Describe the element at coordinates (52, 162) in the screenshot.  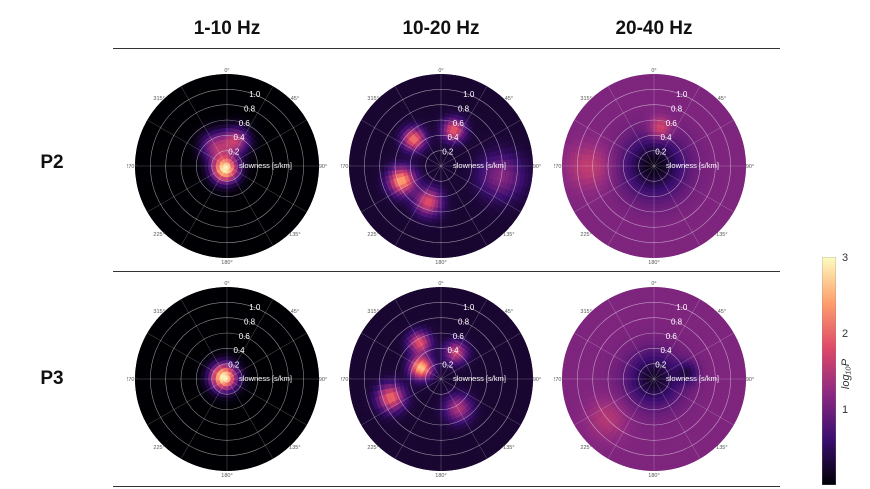
I see `row-label-p2: P2` at that location.